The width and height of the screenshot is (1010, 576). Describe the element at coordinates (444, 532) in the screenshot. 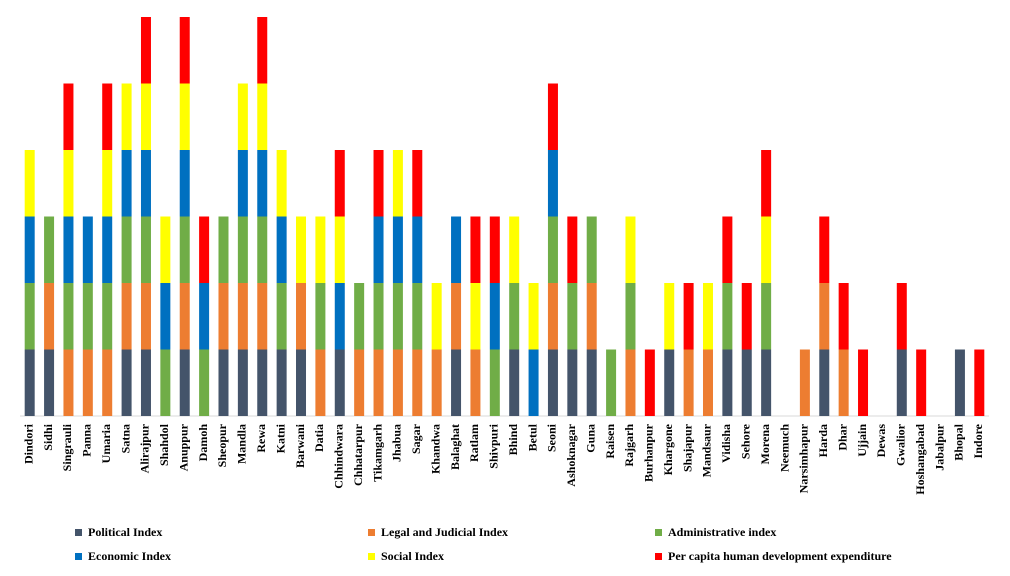

I see `legend-label: Legal and Judicial Index` at that location.